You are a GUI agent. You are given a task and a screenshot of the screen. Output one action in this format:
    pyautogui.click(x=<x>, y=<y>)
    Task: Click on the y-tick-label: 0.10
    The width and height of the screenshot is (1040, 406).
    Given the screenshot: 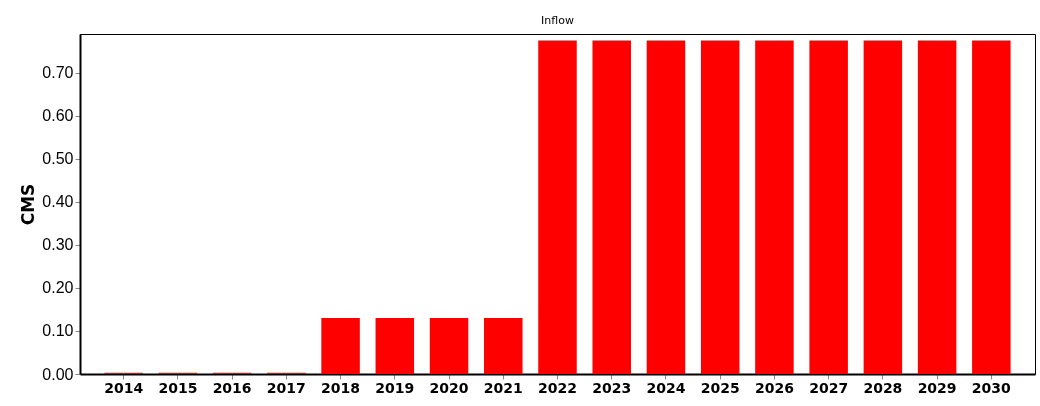 What is the action you would take?
    pyautogui.click(x=58, y=331)
    